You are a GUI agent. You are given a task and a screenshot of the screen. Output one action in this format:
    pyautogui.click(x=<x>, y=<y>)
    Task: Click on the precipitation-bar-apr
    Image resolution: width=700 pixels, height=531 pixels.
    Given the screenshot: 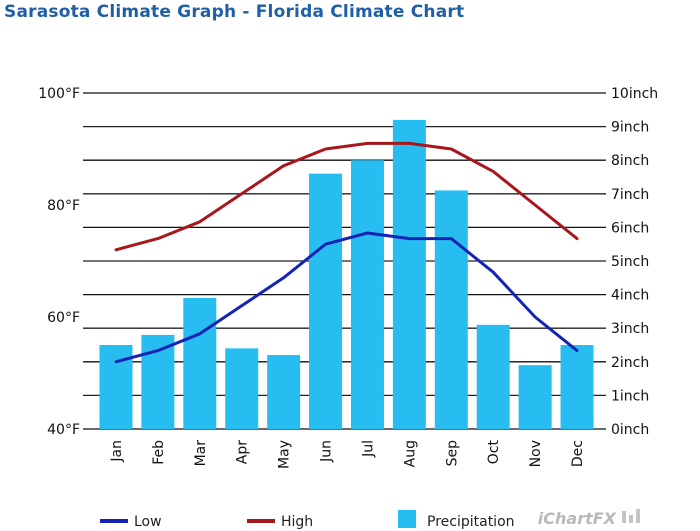 What is the action you would take?
    pyautogui.click(x=242, y=388)
    